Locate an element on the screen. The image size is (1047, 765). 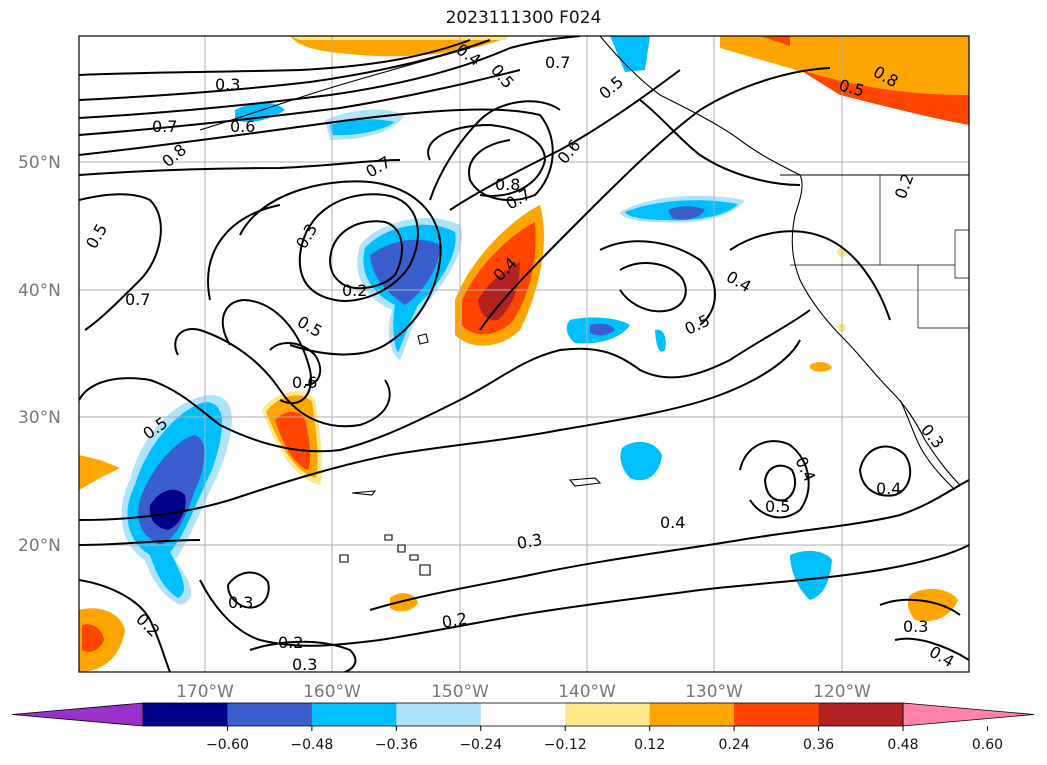
lon-label: 130°W is located at coordinates (714, 692).